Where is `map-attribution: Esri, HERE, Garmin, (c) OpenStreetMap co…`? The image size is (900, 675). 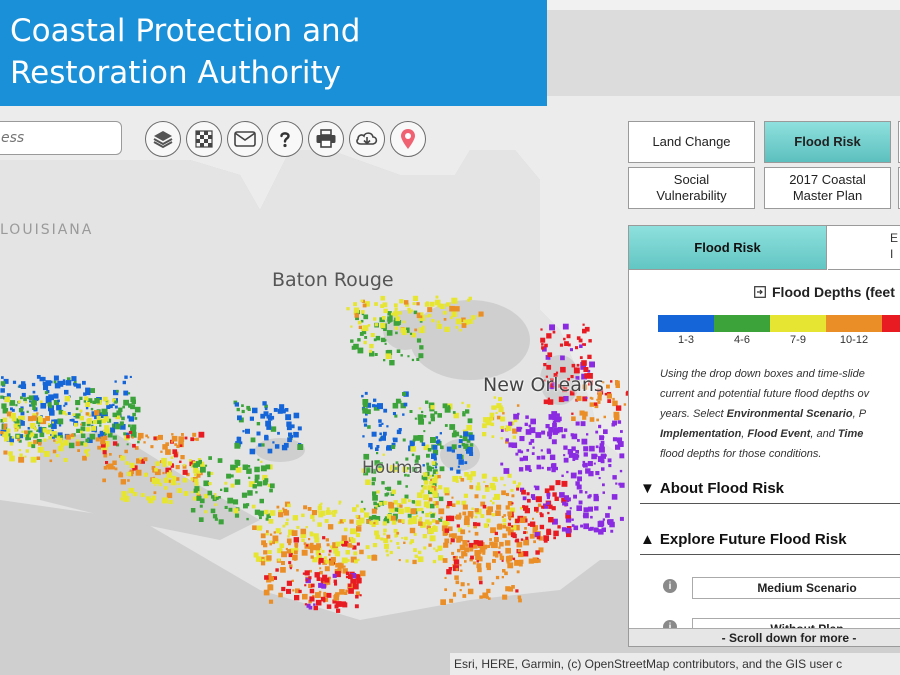 map-attribution: Esri, HERE, Garmin, (c) OpenStreetMap co… is located at coordinates (675, 664).